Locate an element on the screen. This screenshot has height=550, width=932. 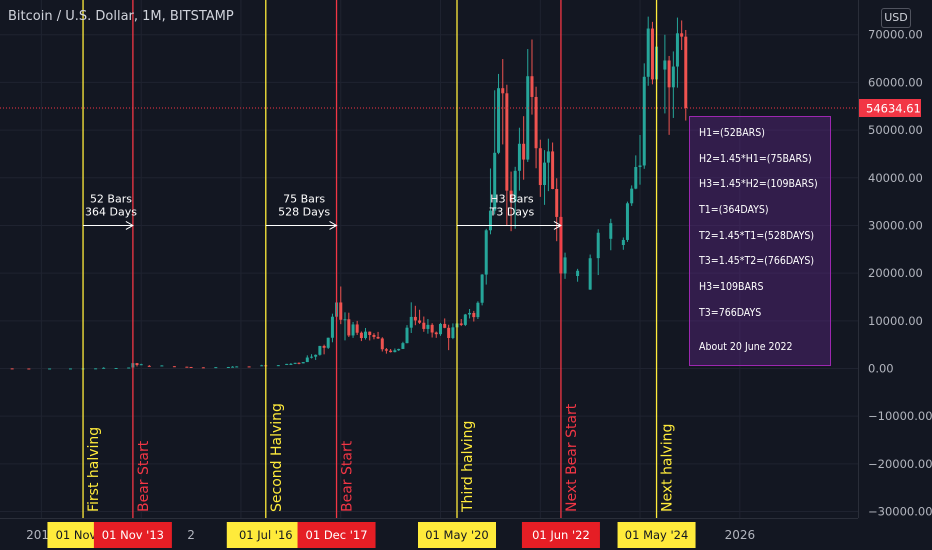
price-tick-label: −20000.00 is located at coordinates (900, 464).